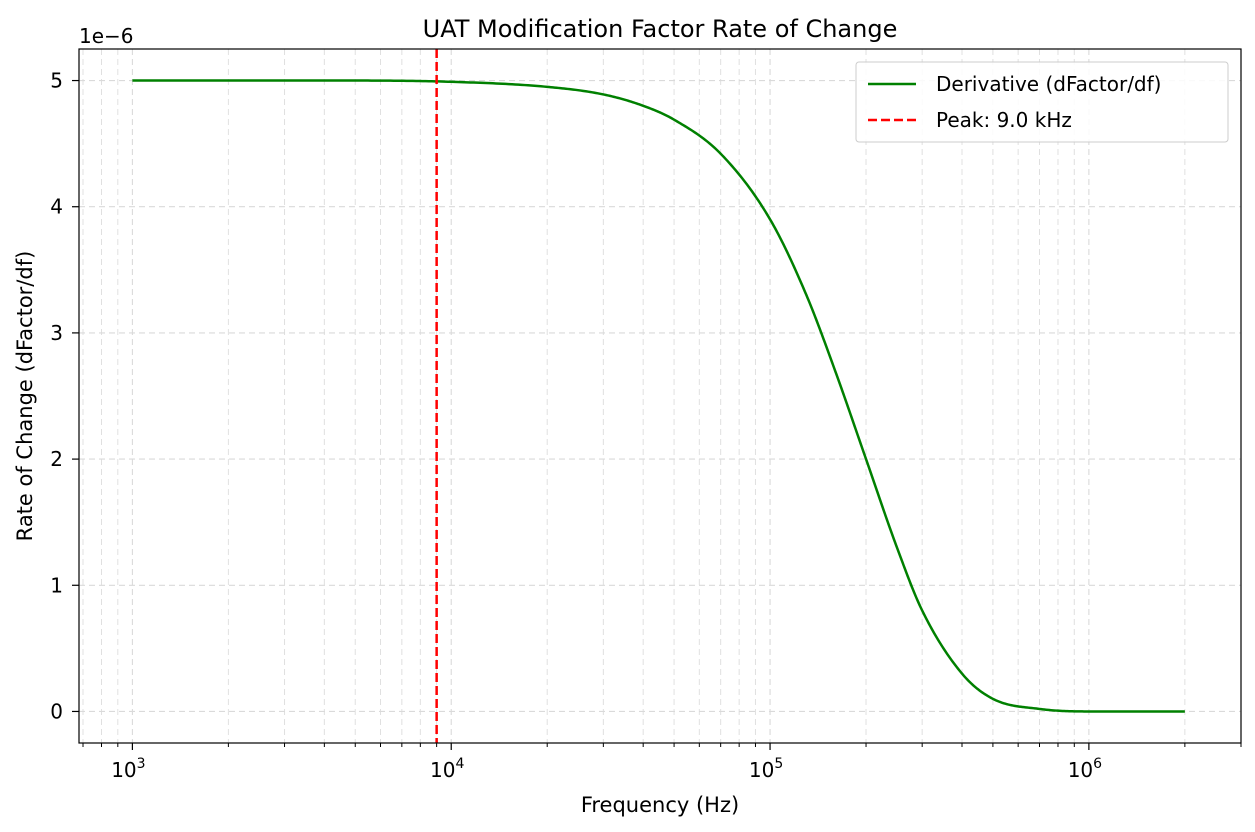 The height and width of the screenshot is (832, 1255). I want to click on x-tick-label-exponent: 4, so click(459, 764).